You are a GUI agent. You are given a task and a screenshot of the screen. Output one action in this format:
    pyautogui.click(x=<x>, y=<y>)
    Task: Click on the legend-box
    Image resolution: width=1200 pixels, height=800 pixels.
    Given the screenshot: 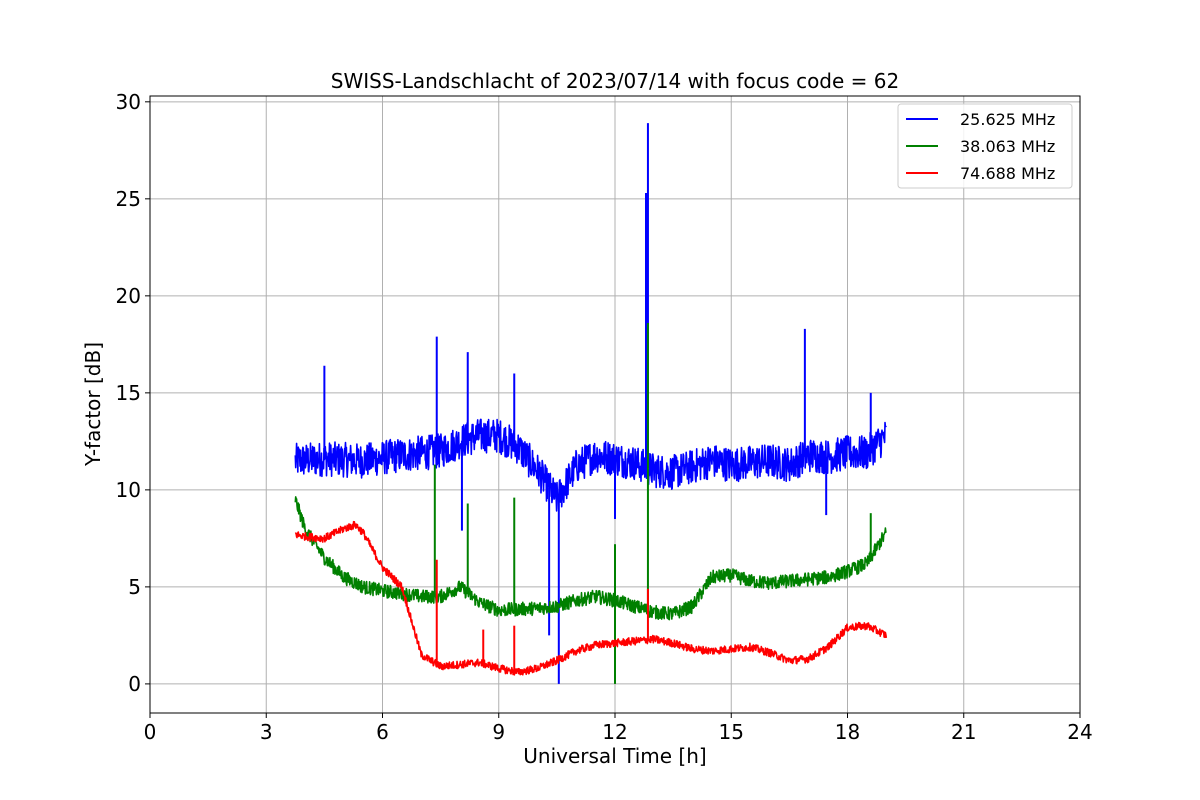 What is the action you would take?
    pyautogui.click(x=985, y=146)
    